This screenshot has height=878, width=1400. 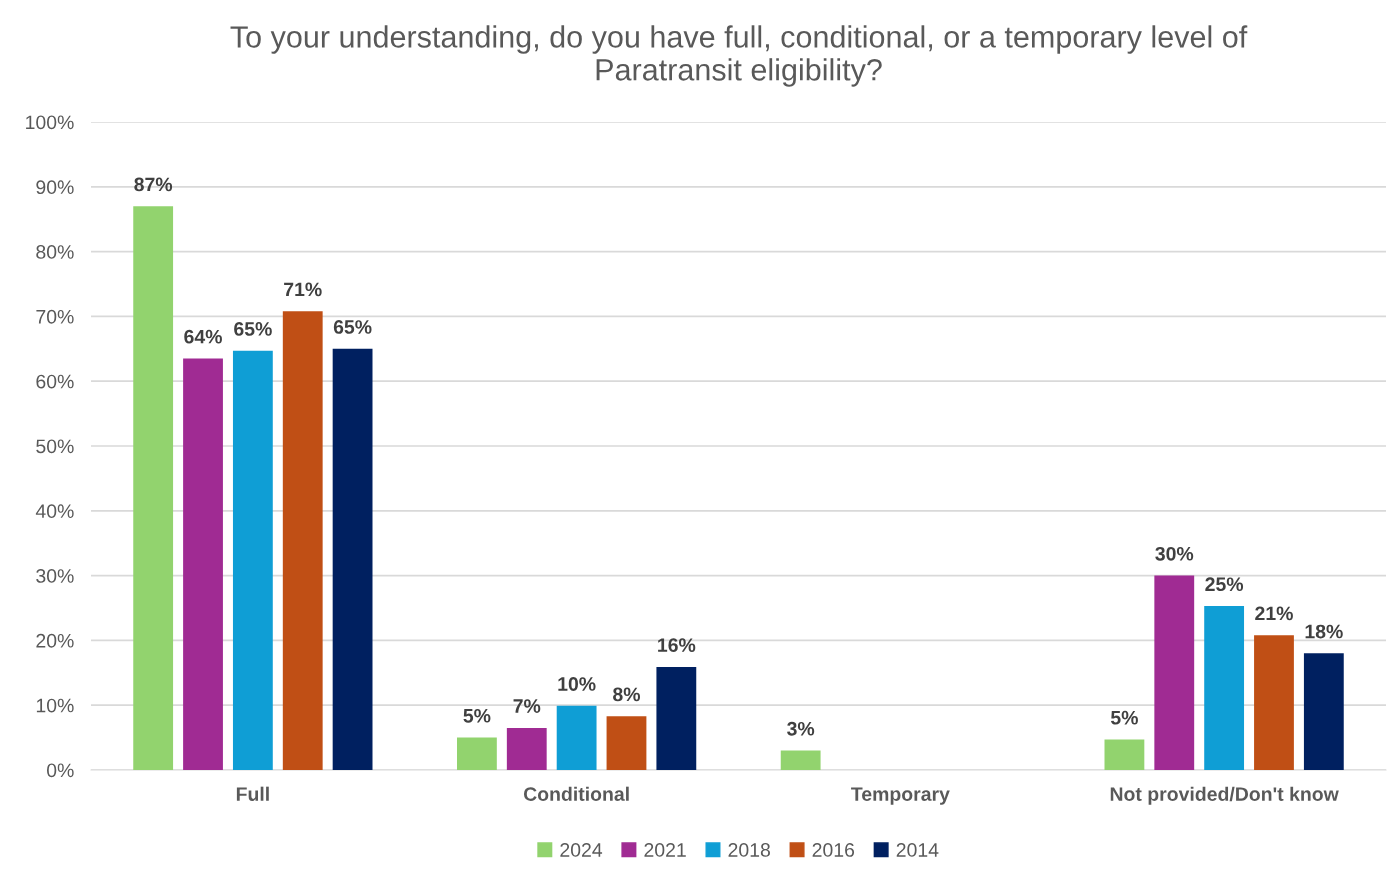 What do you see at coordinates (581, 850) in the screenshot?
I see `legend-label: 2024` at bounding box center [581, 850].